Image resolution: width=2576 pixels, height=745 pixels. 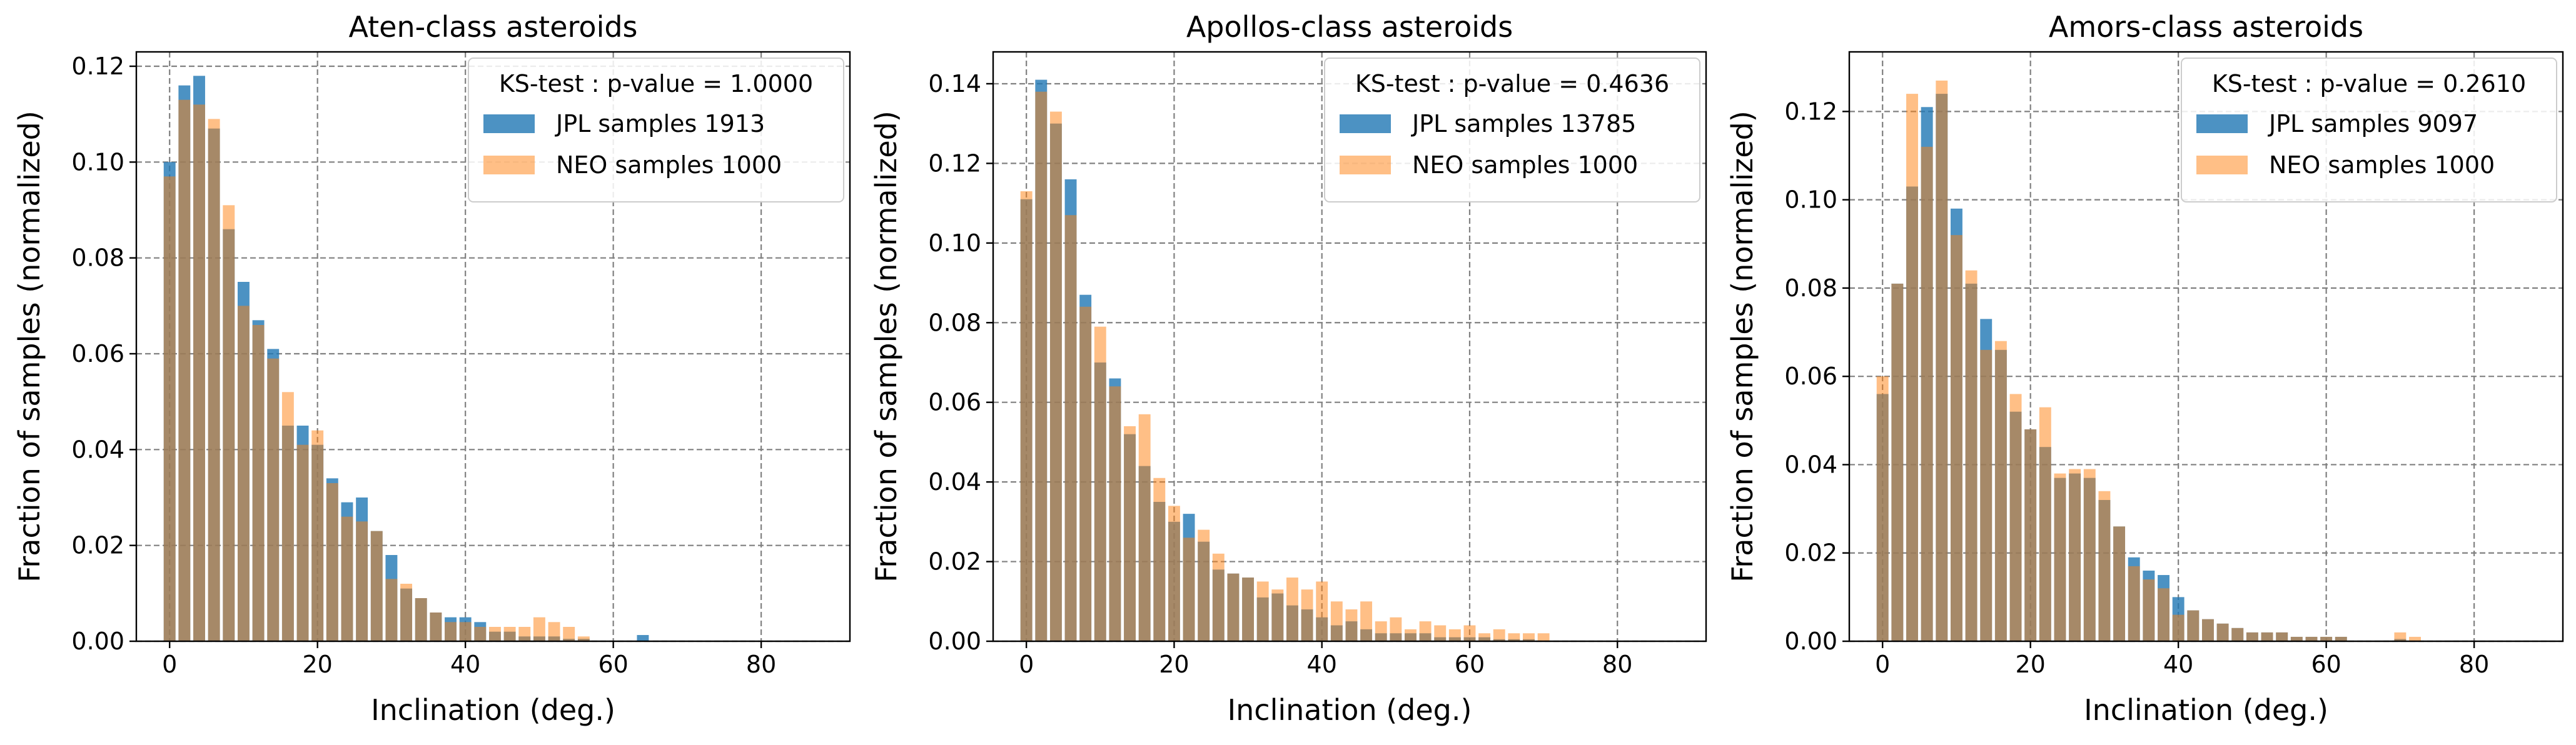 What do you see at coordinates (1512, 84) in the screenshot?
I see `legend-title: KS-test : p-value = 0.4636` at bounding box center [1512, 84].